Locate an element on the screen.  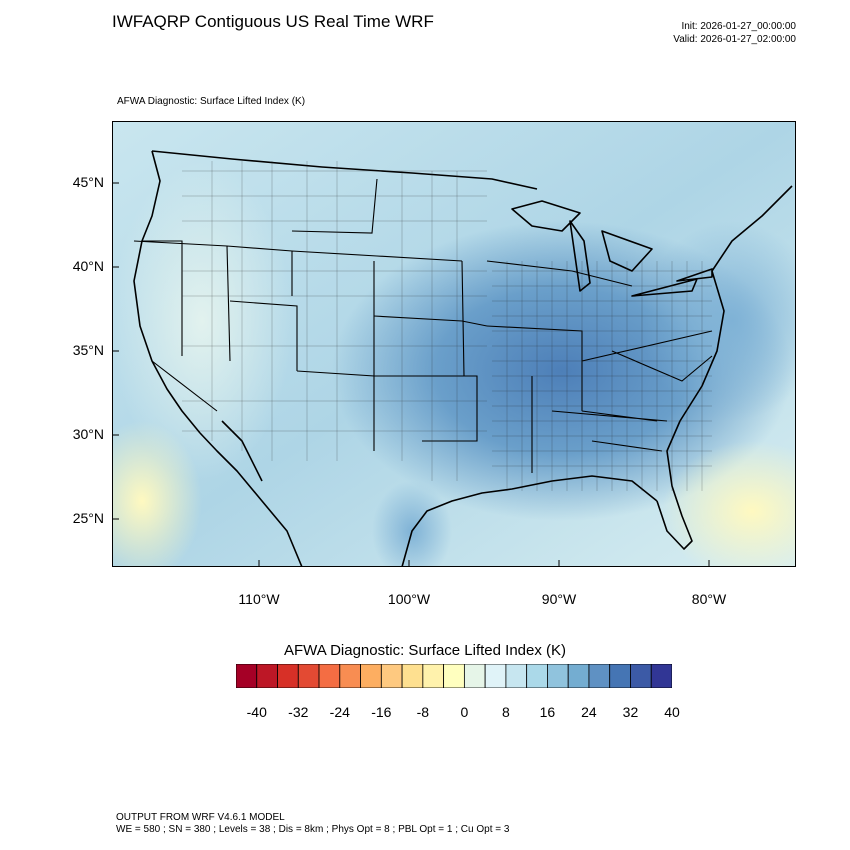
lon-label: 90°W is located at coordinates (559, 599).